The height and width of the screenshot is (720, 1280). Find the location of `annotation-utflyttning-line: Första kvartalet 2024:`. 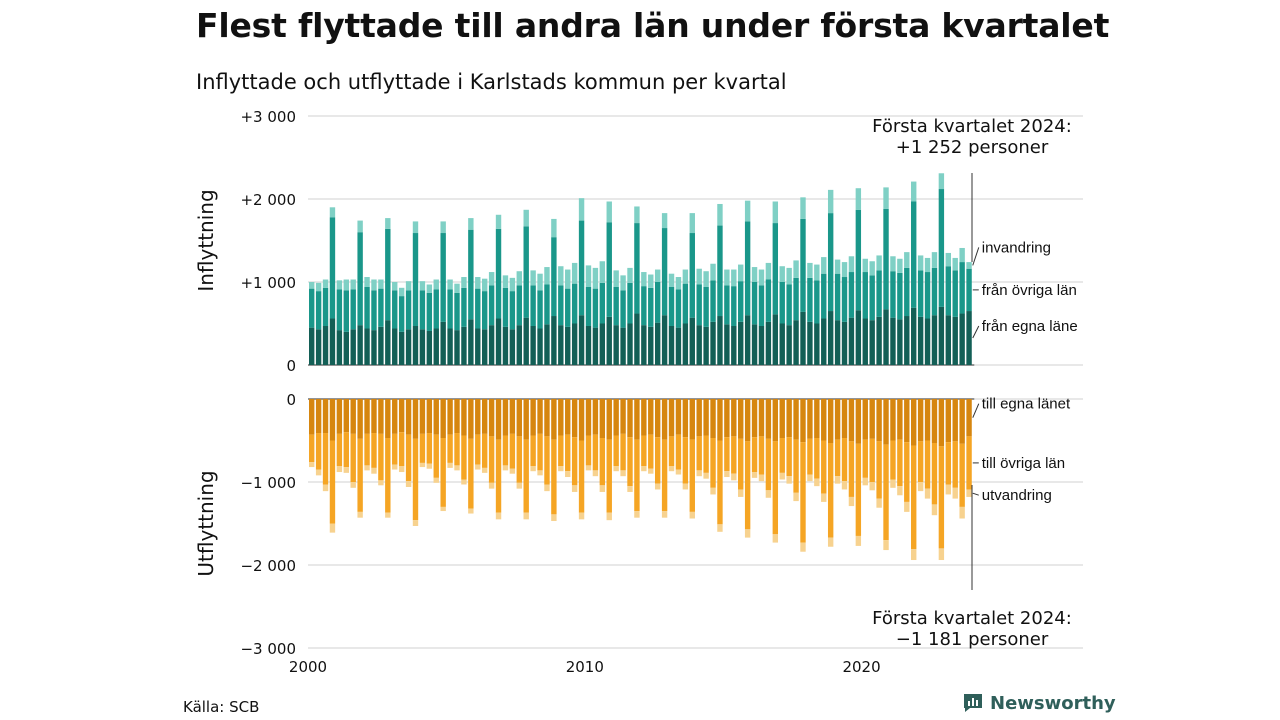

annotation-utflyttning-line: Första kvartalet 2024: is located at coordinates (972, 618).